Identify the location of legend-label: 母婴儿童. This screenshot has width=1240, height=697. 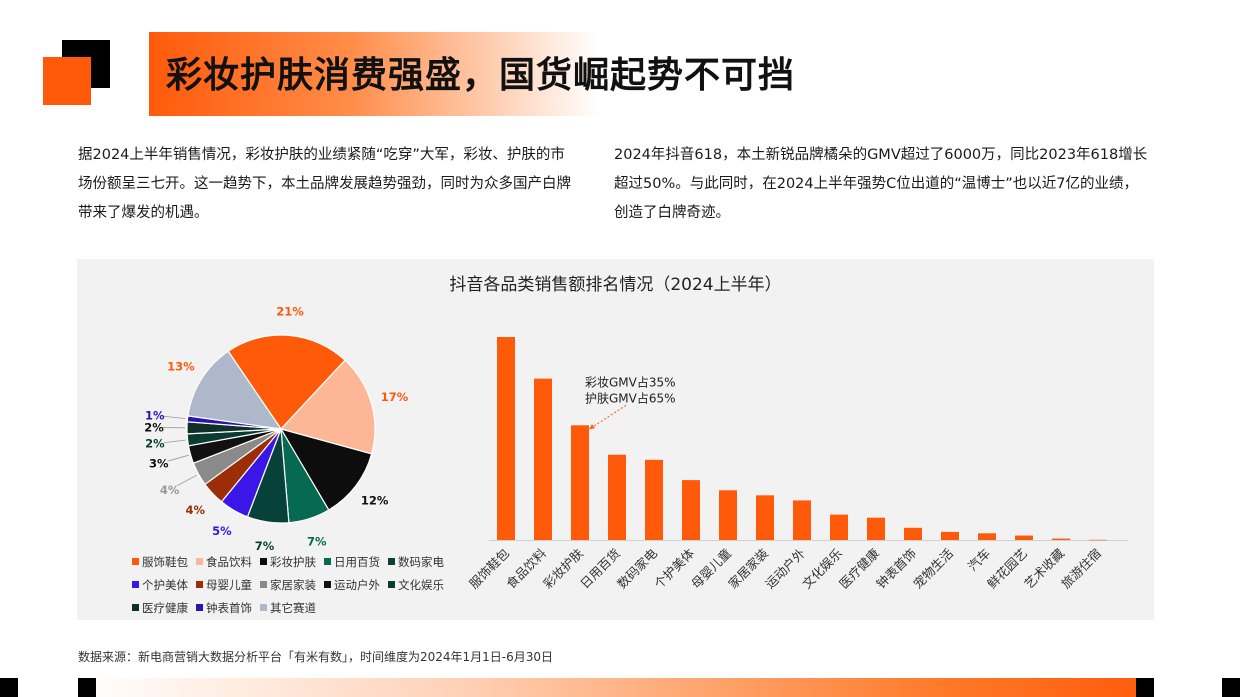
(229, 584).